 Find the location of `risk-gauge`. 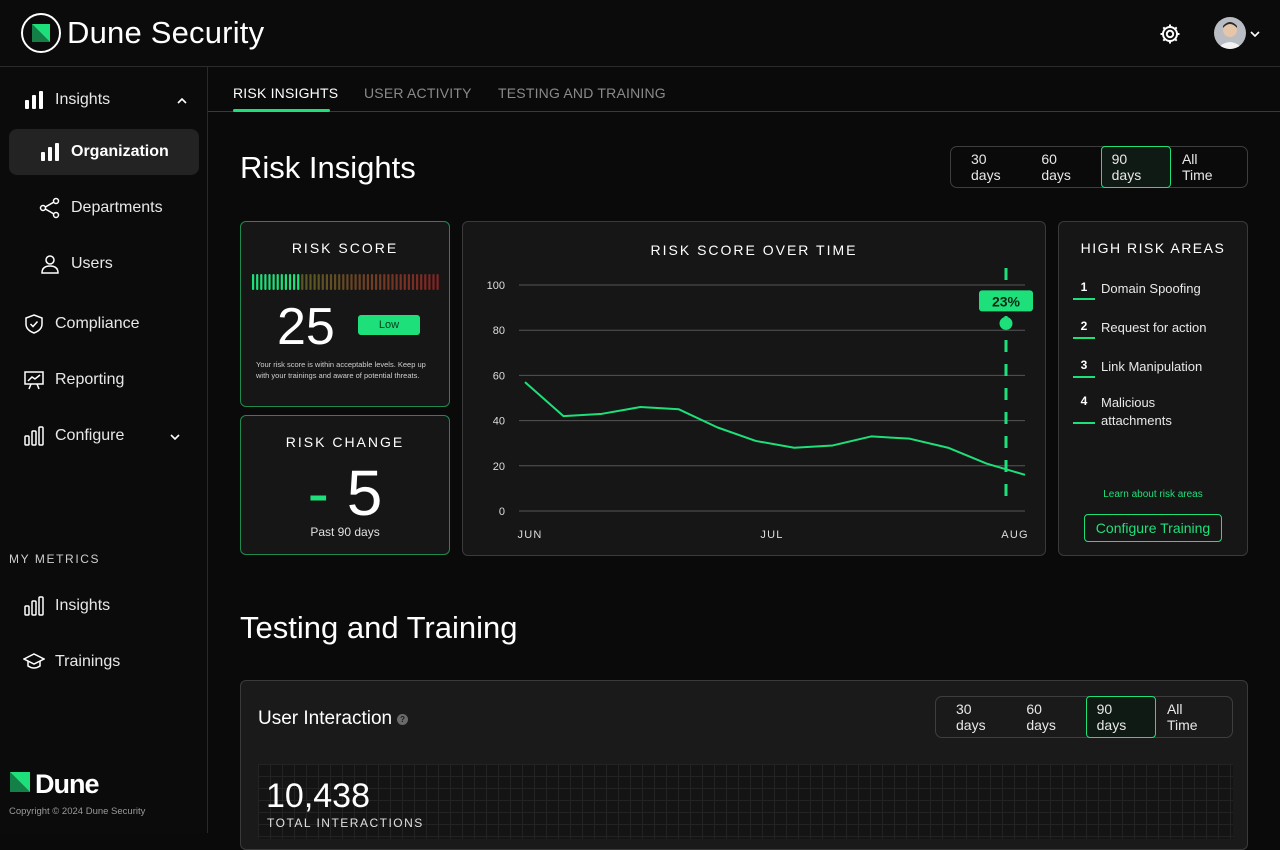

risk-gauge is located at coordinates (345, 282).